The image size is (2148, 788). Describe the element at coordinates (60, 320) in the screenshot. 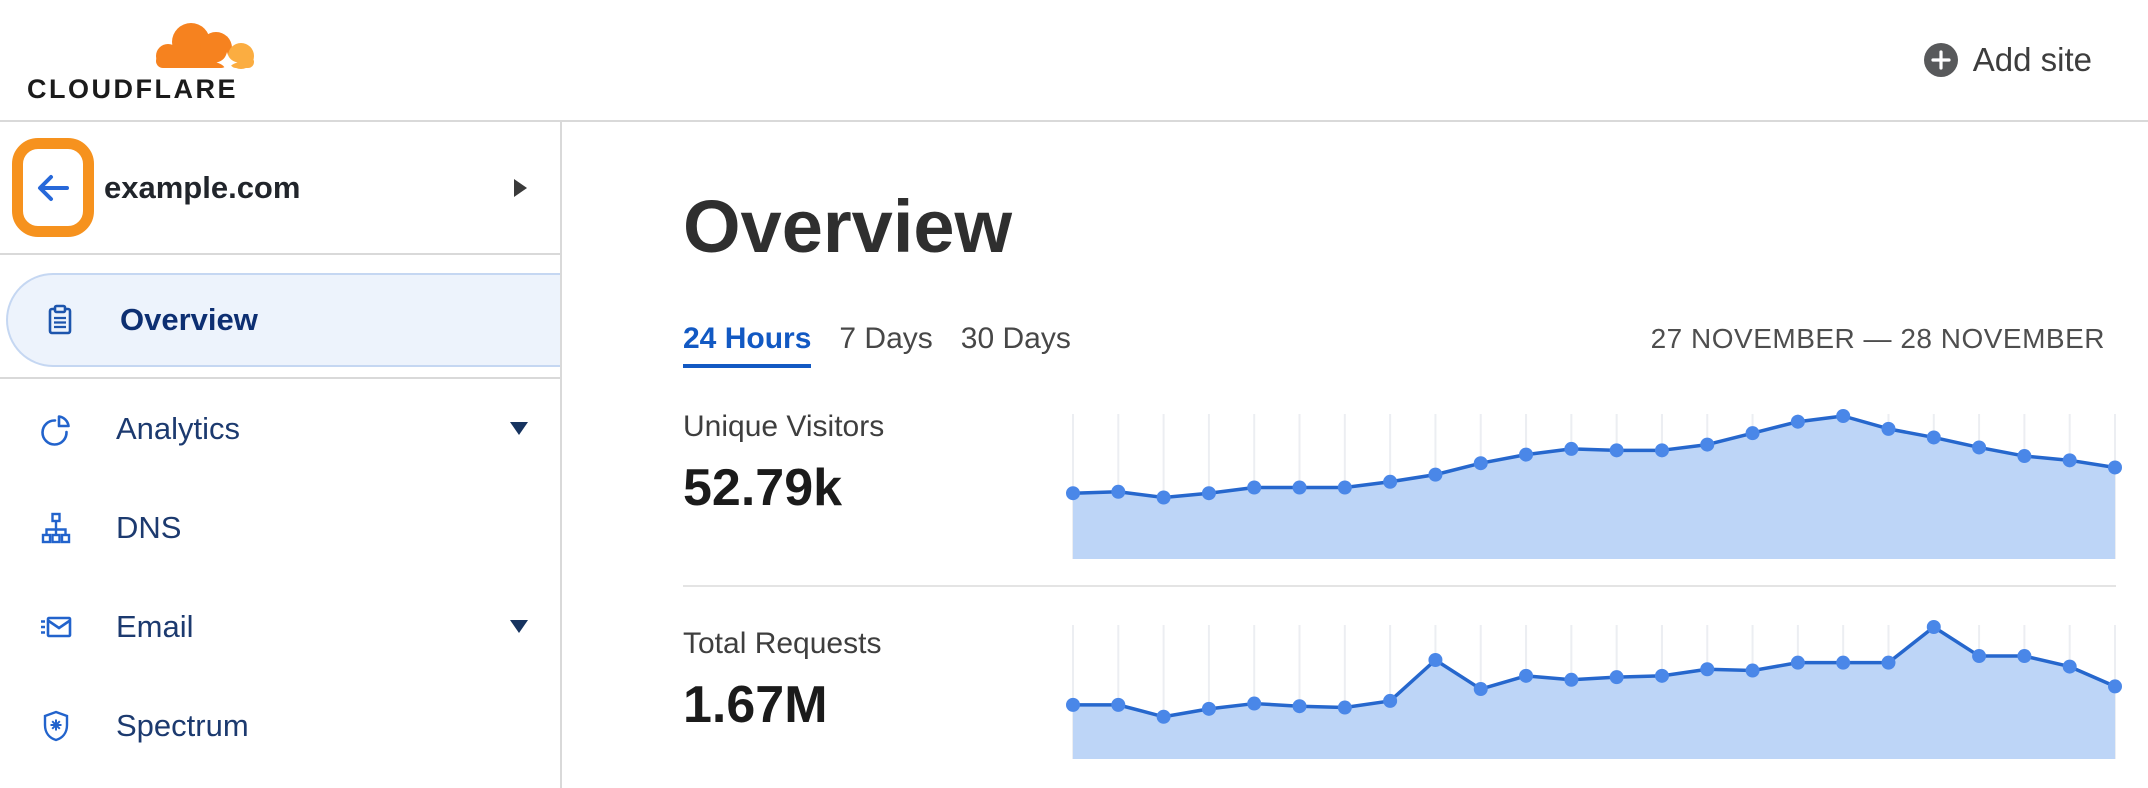

I see `clipboard-icon` at that location.